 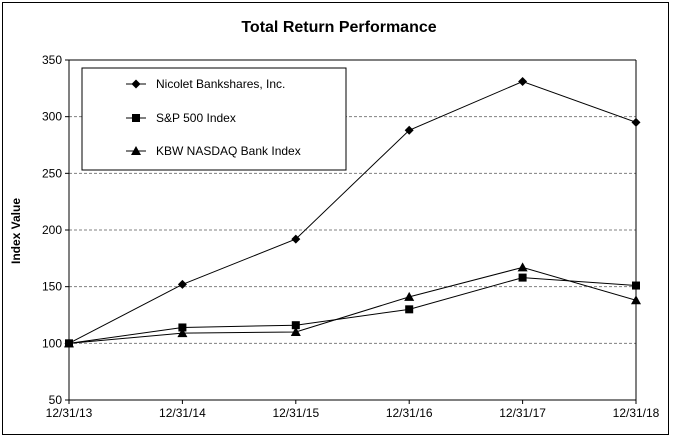 What do you see at coordinates (522, 413) in the screenshot?
I see `x-tick-label: 12/31/17` at bounding box center [522, 413].